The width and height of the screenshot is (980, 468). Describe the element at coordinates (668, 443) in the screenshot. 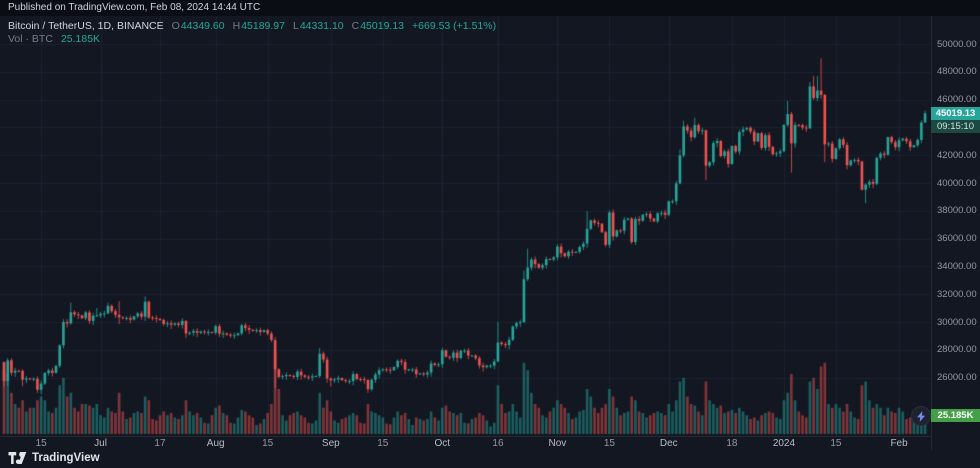

I see `time-axis-label: Dec` at that location.